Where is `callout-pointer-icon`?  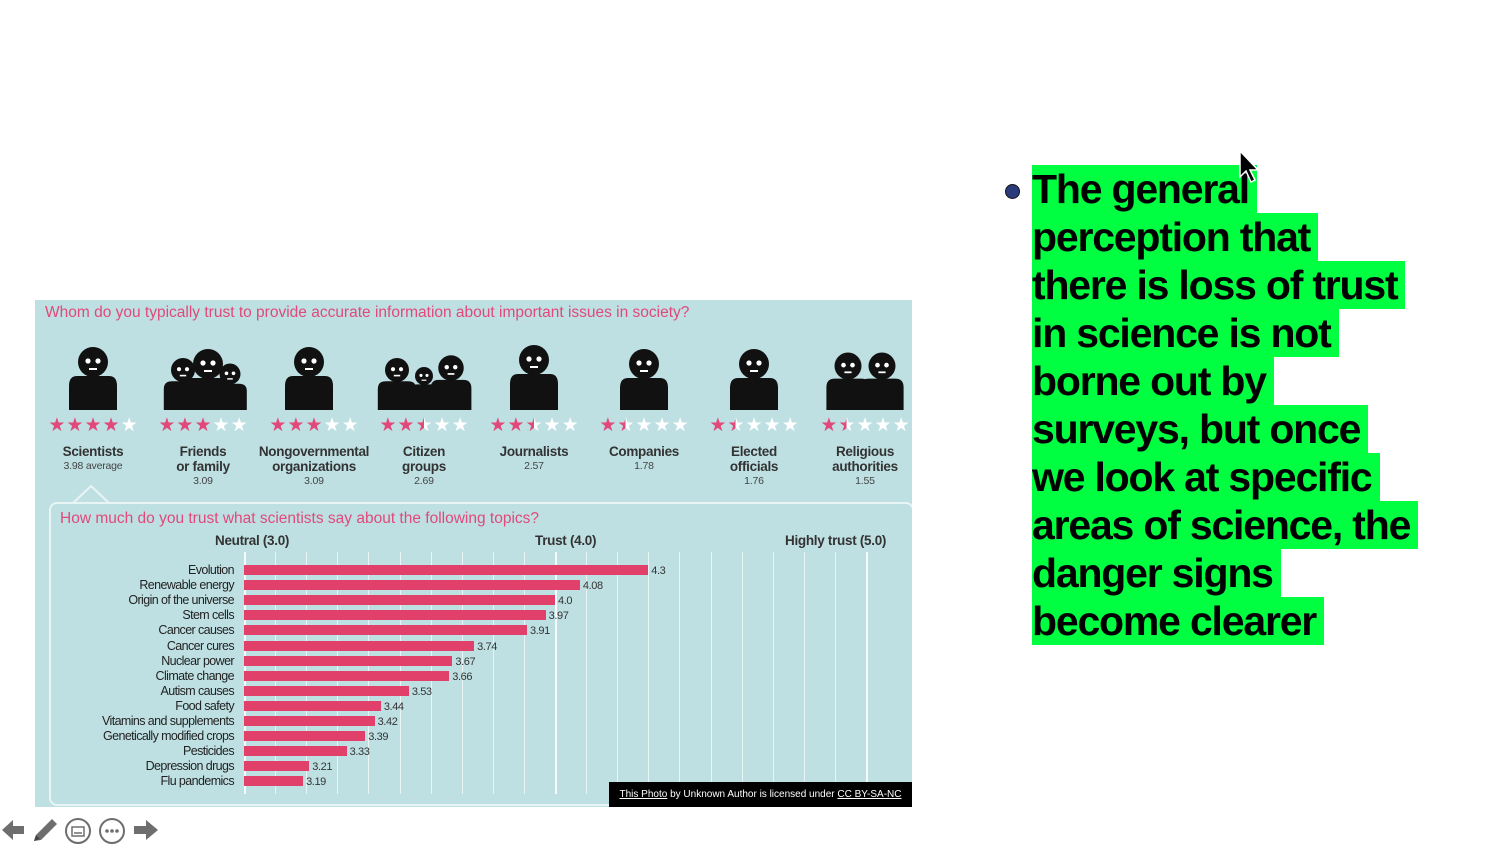
callout-pointer-icon is located at coordinates (91, 494).